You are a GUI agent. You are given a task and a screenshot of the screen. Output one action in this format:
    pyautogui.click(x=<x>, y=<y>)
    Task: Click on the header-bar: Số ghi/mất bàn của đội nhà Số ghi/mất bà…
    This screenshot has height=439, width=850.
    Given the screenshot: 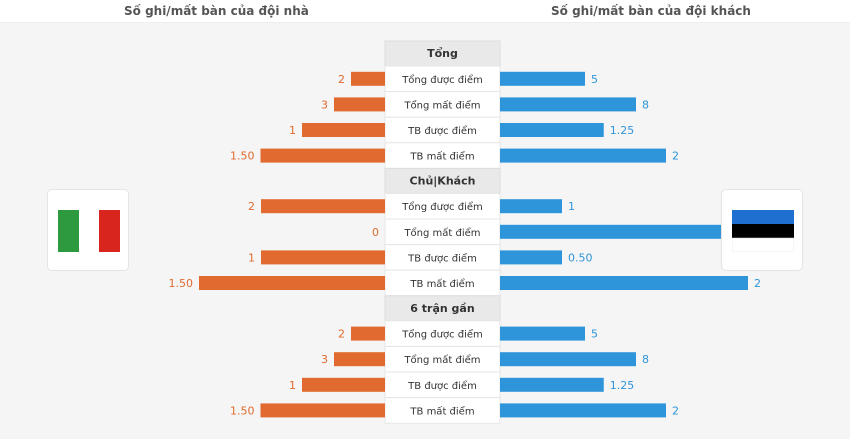 What is the action you would take?
    pyautogui.click(x=425, y=11)
    